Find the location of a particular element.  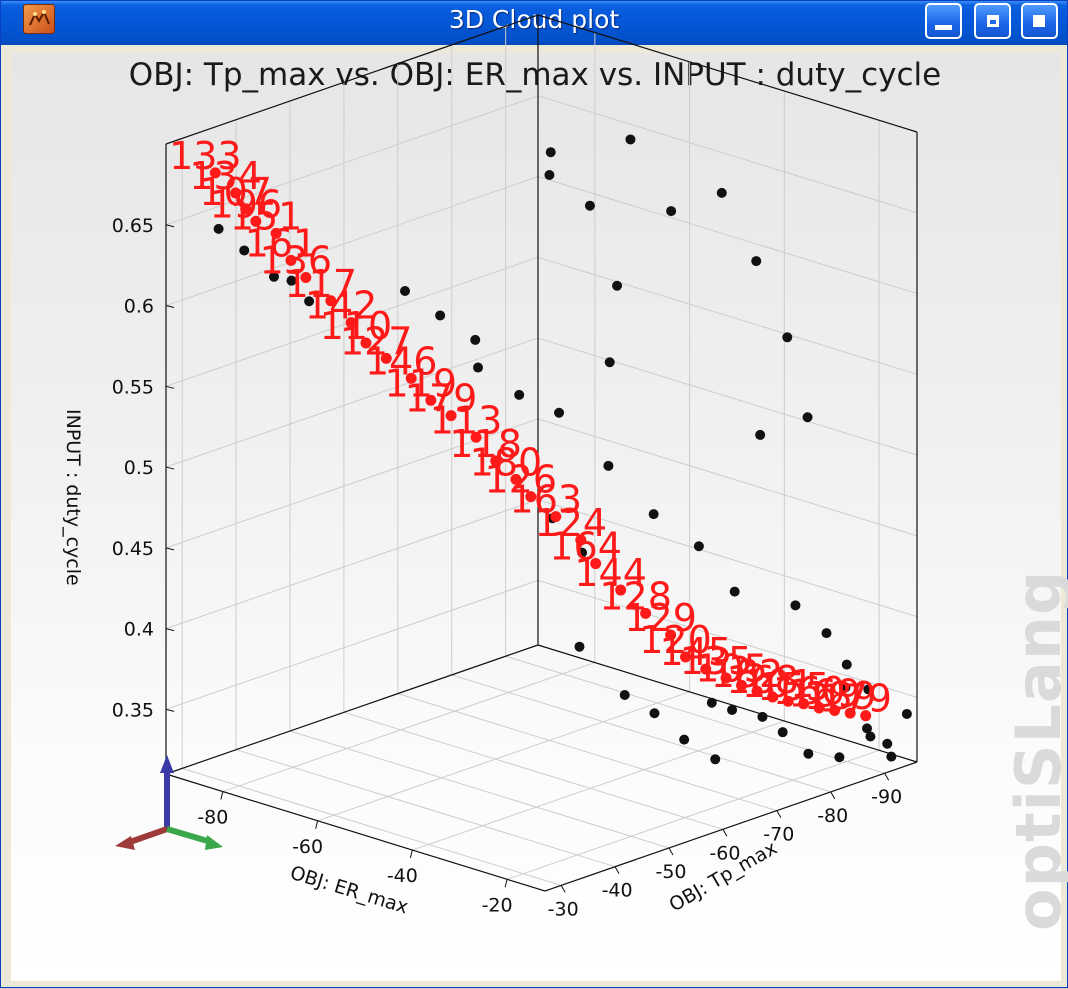

point-label: 124 is located at coordinates (571, 523).